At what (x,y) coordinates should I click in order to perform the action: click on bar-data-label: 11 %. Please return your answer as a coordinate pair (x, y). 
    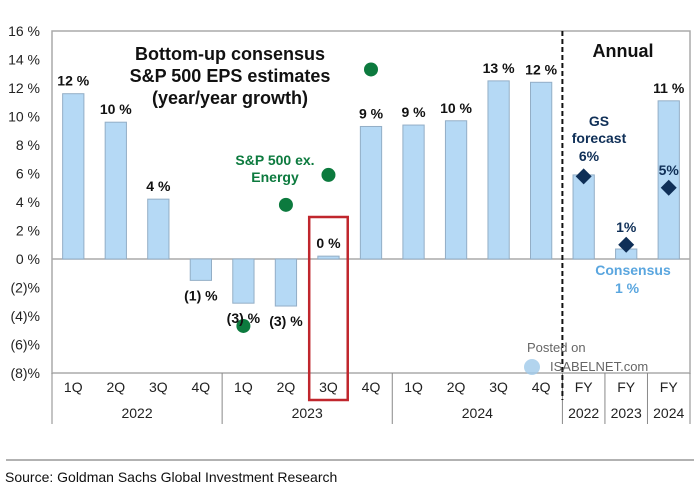
    Looking at the image, I should click on (669, 88).